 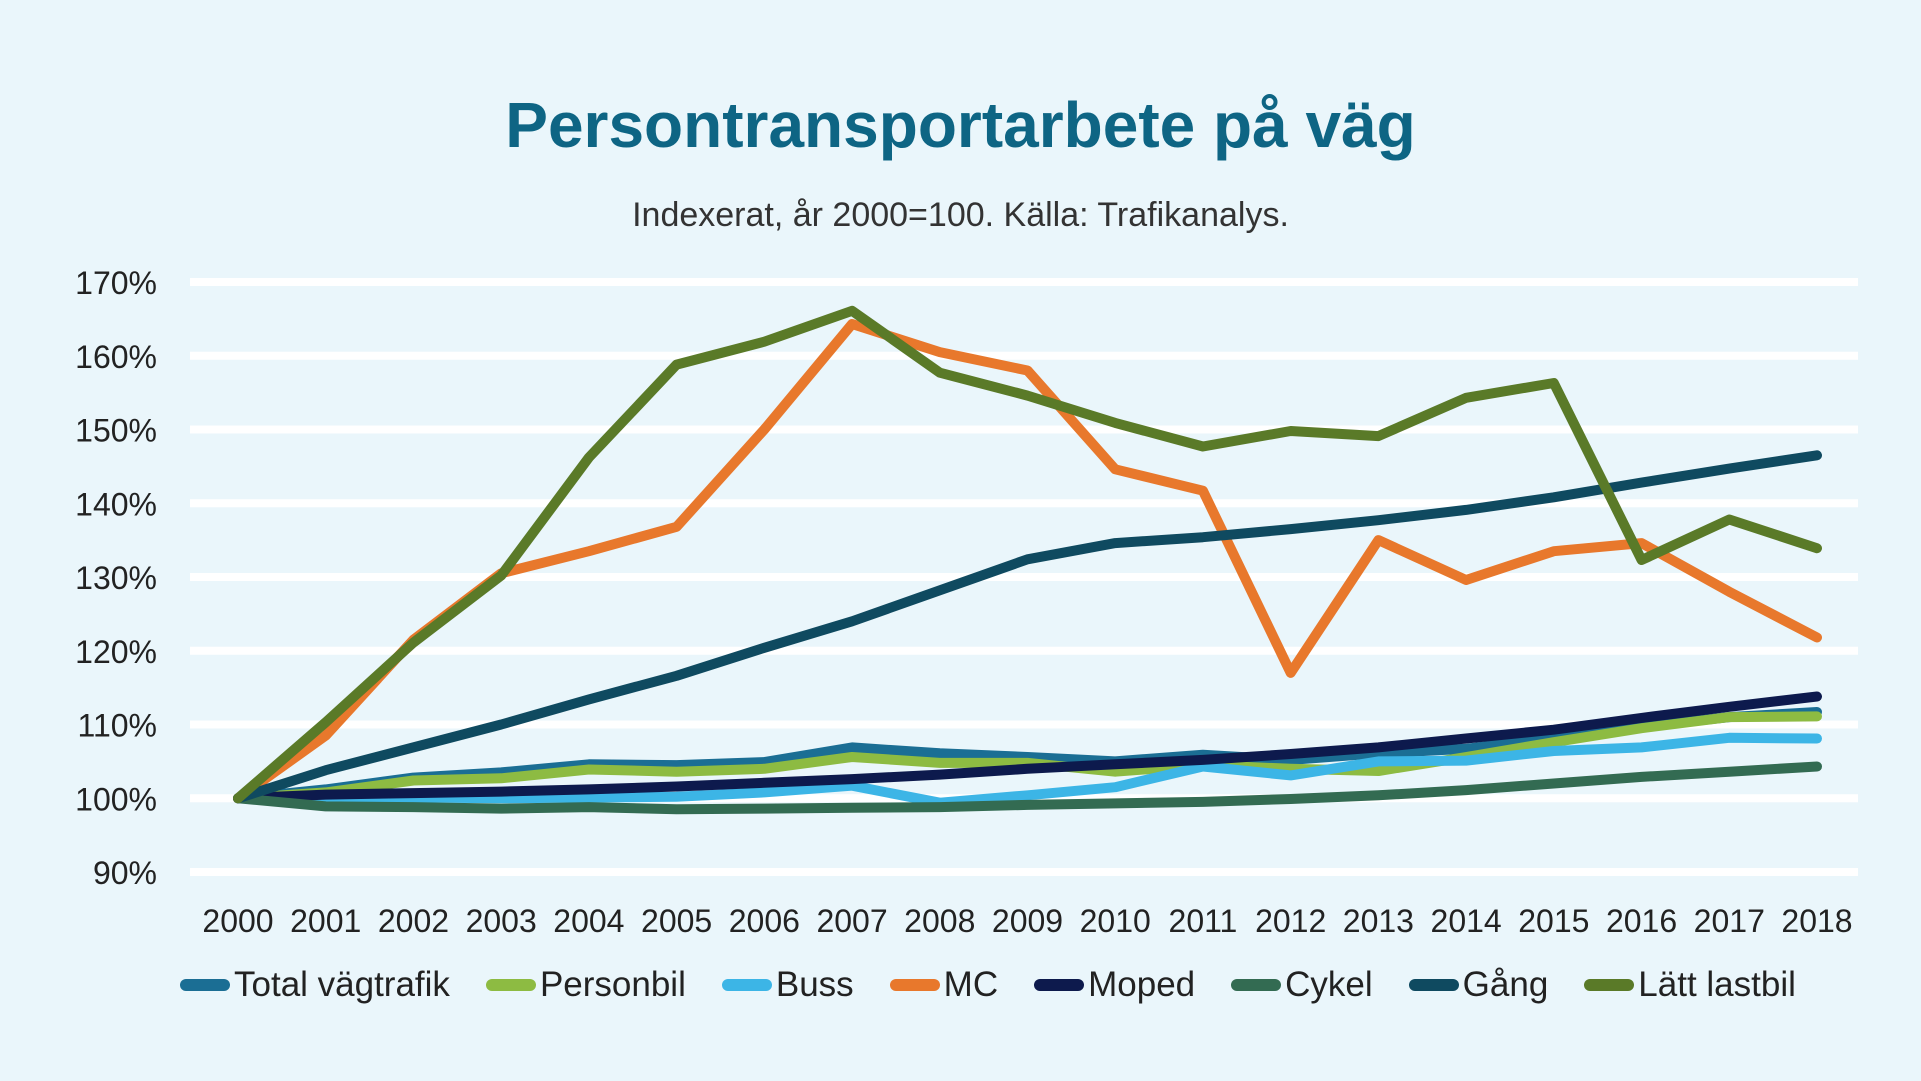 I want to click on x-tick-label: 2004, so click(x=588, y=921).